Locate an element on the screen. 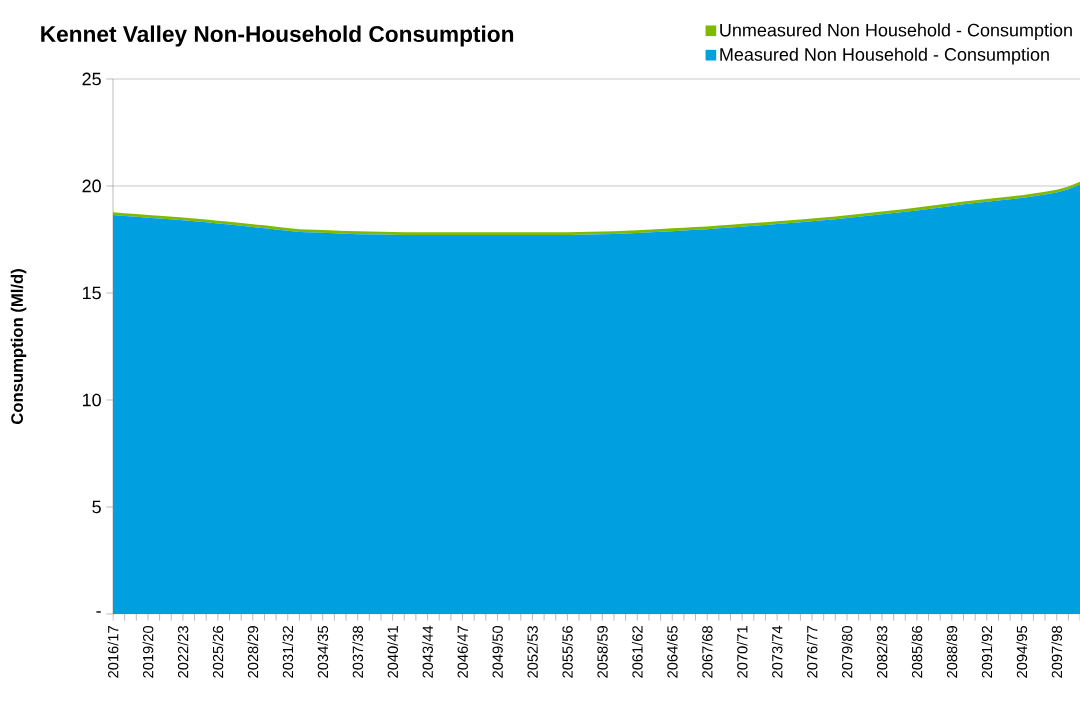 The width and height of the screenshot is (1080, 706). x-tick-label: 2067/68 is located at coordinates (707, 652).